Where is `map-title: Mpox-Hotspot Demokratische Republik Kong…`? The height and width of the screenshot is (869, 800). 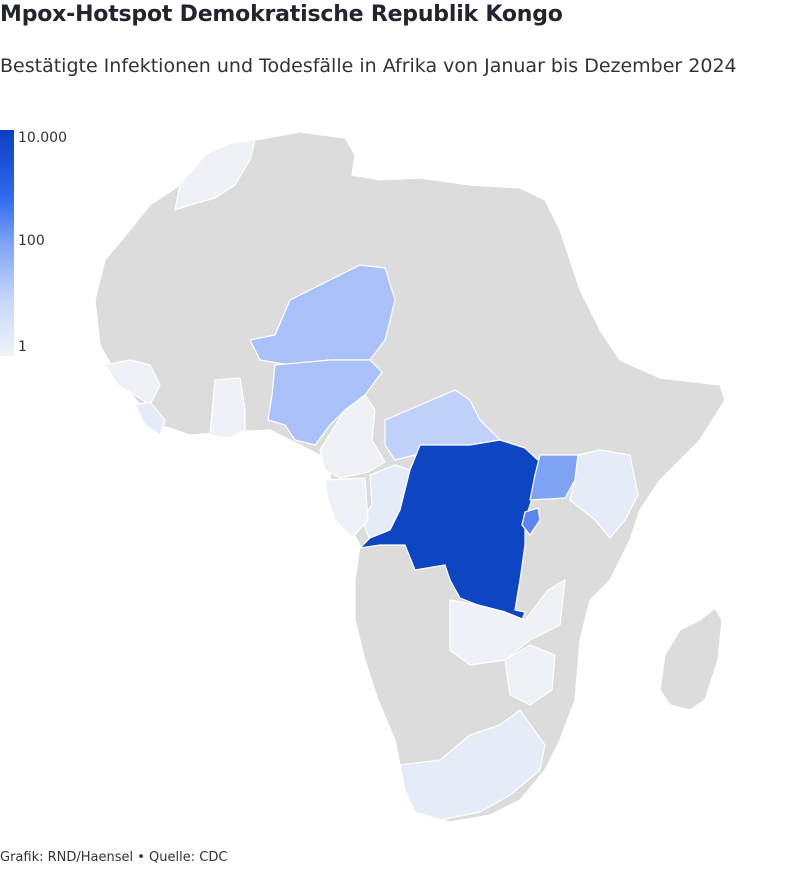 map-title: Mpox-Hotspot Demokratische Republik Kong… is located at coordinates (281, 14).